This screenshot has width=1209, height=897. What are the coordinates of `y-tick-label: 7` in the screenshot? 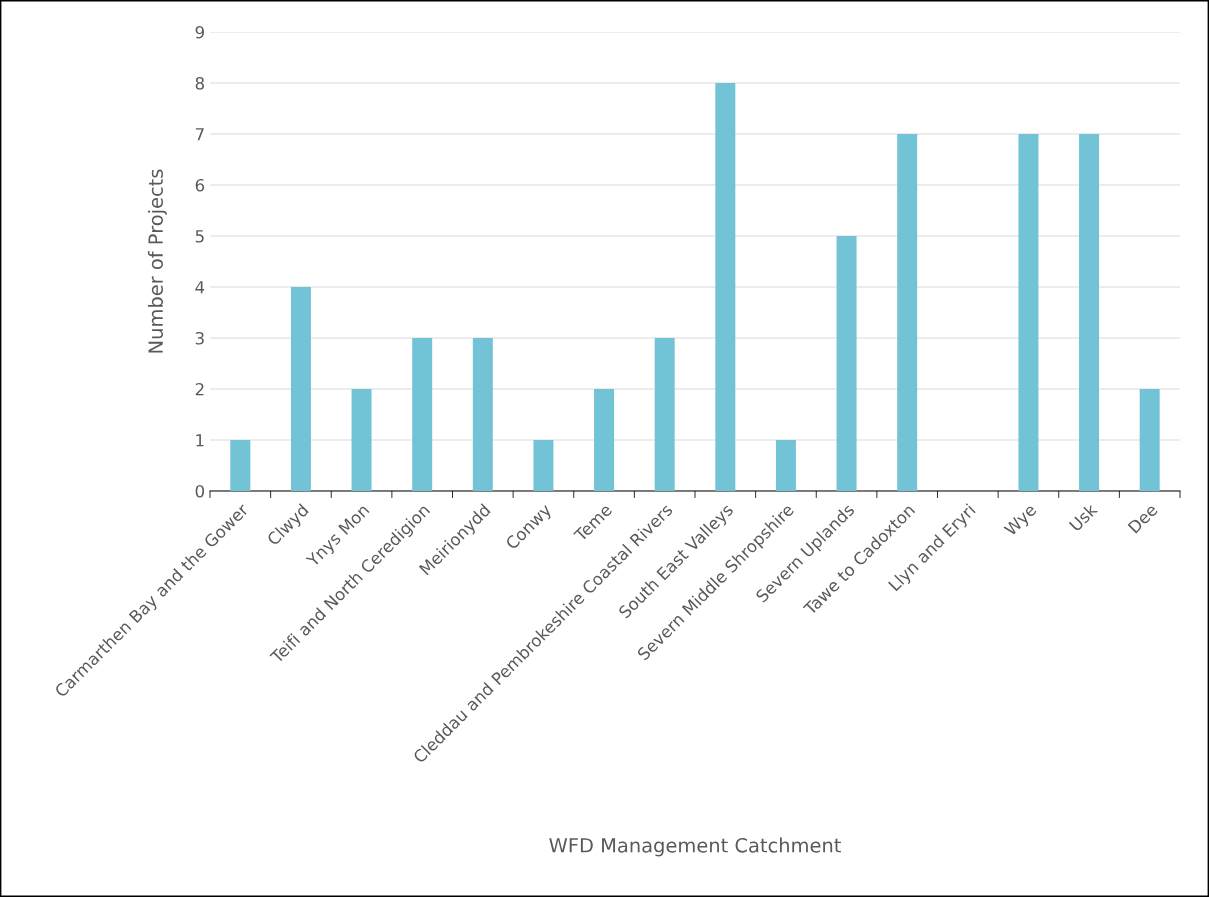 It's located at (199, 134).